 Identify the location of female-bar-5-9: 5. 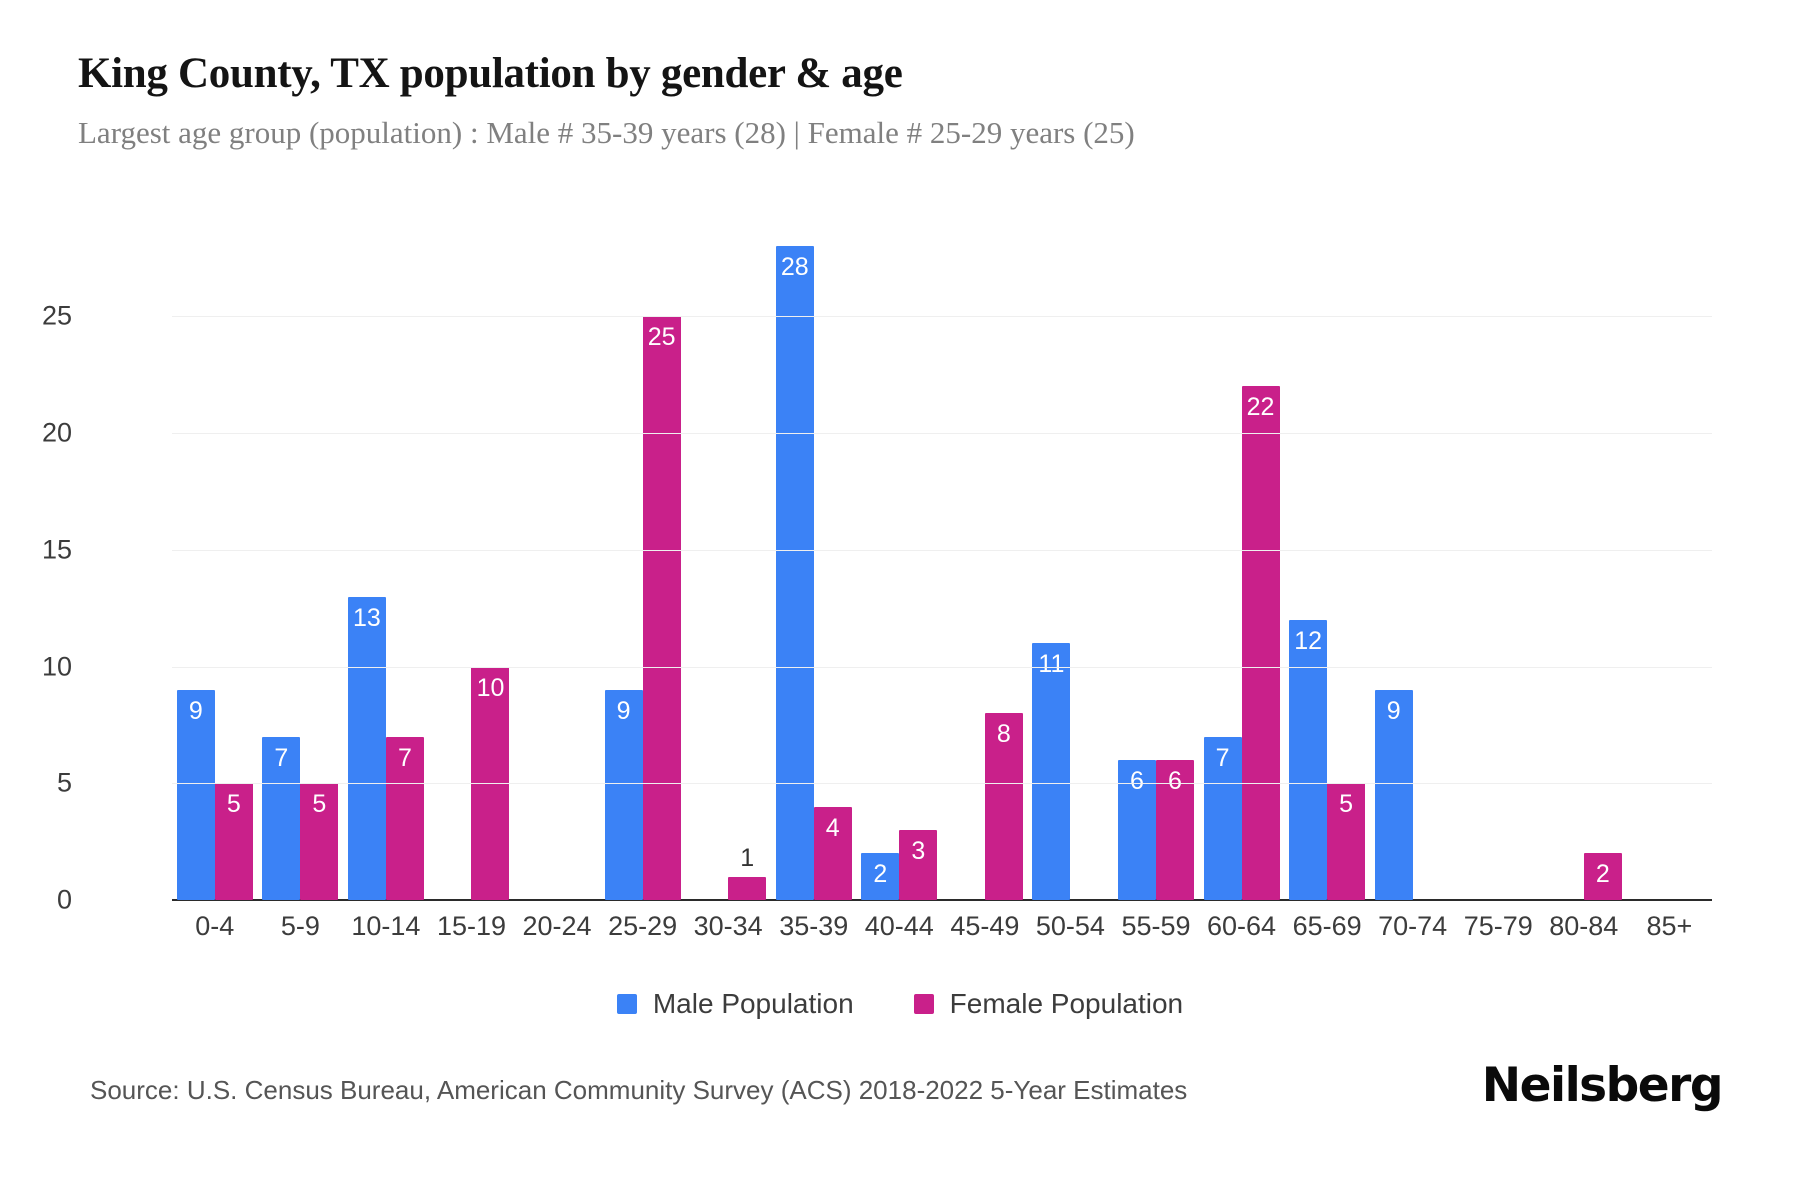
(319, 841).